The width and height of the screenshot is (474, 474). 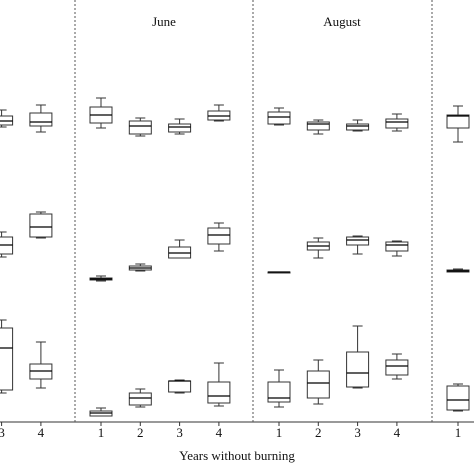 I want to click on x-axis-label: Years without burning, so click(x=237, y=455).